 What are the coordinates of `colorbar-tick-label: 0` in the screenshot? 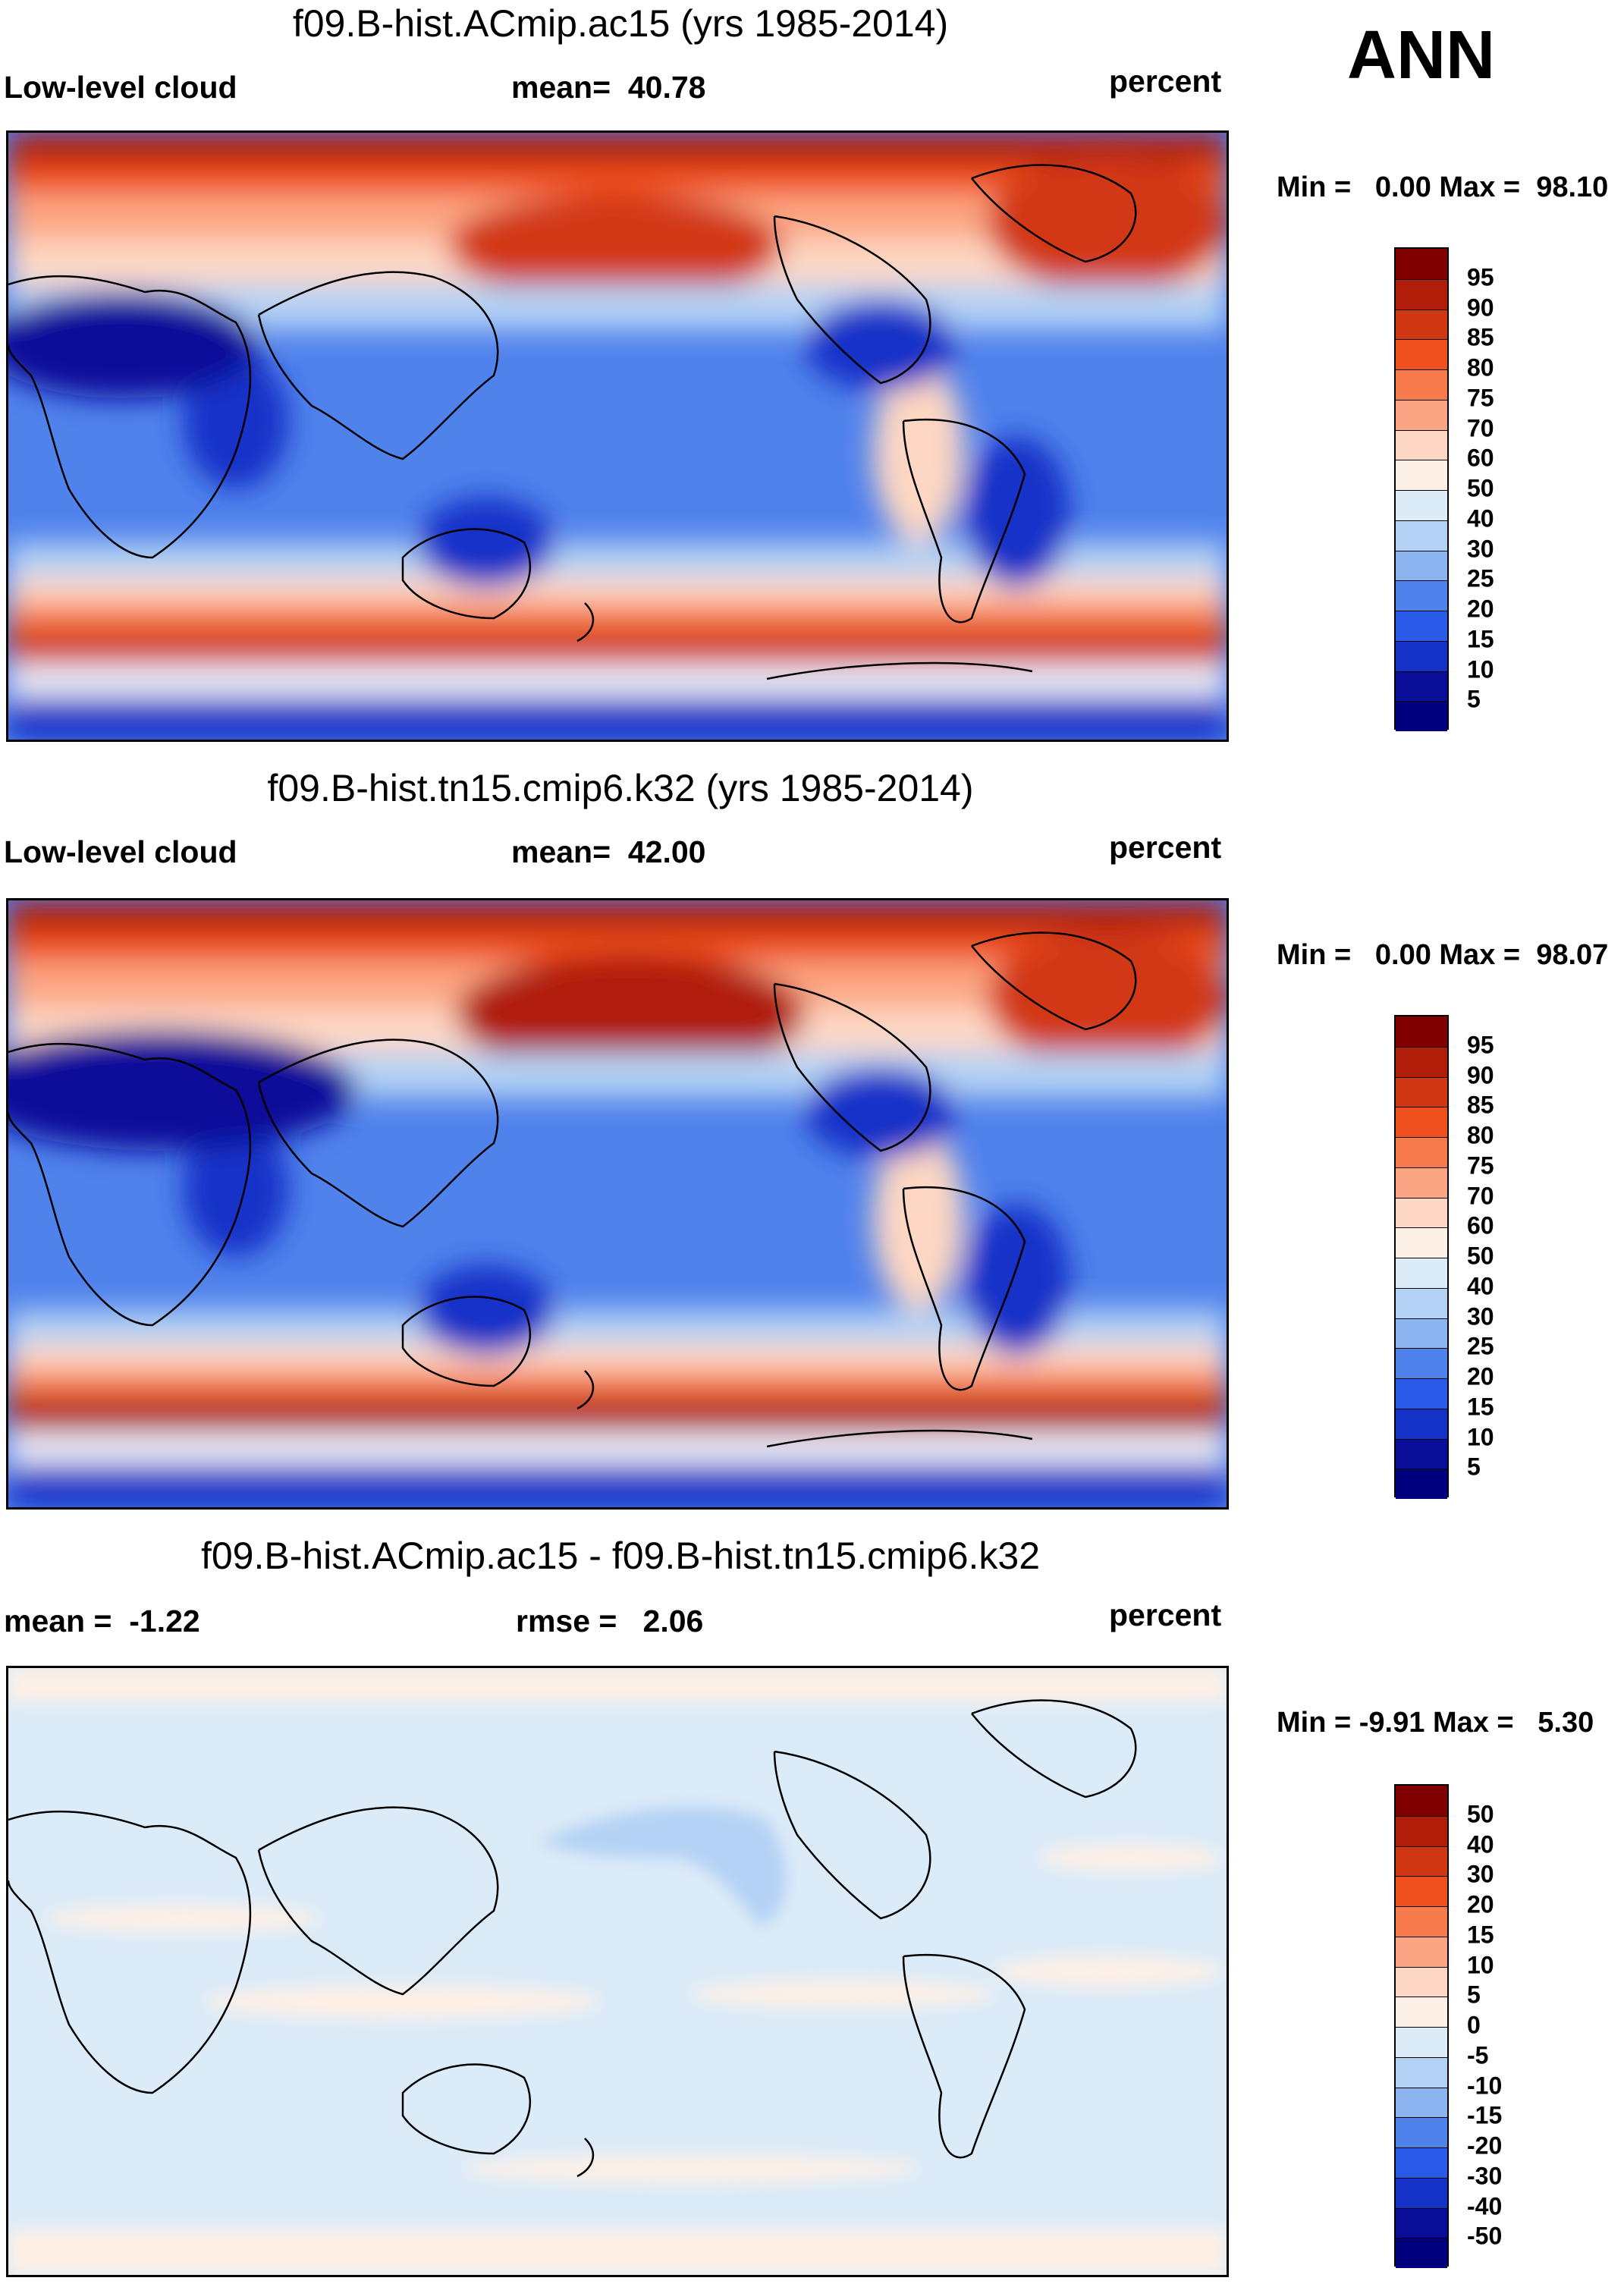 It's located at (1474, 2025).